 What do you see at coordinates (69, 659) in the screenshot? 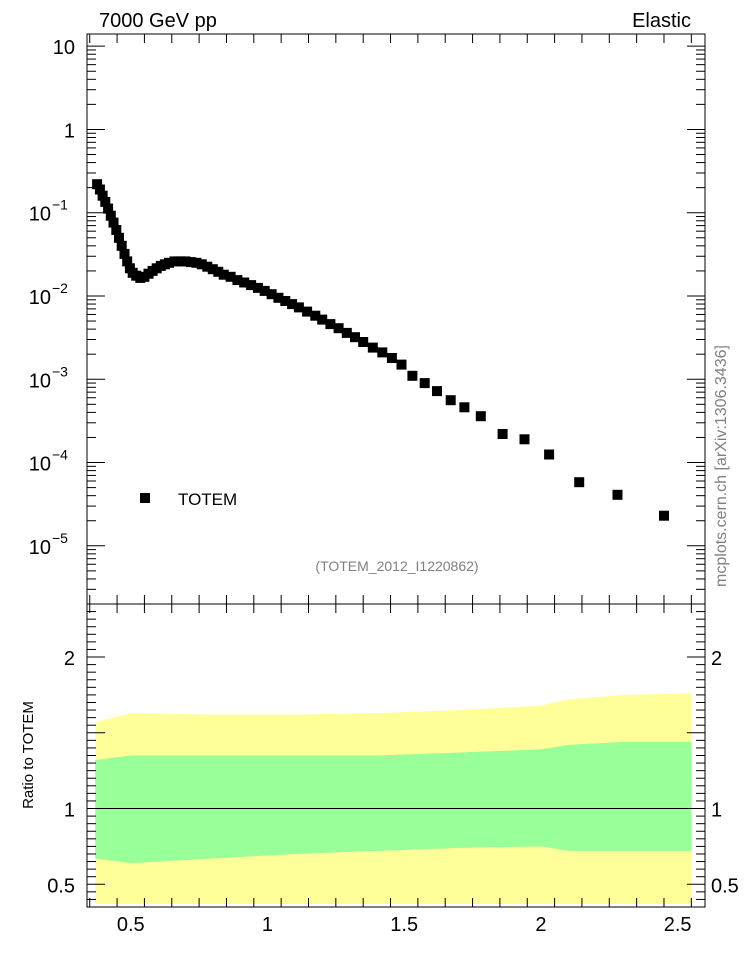
I see `ratio-y-tick-label: 2` at bounding box center [69, 659].